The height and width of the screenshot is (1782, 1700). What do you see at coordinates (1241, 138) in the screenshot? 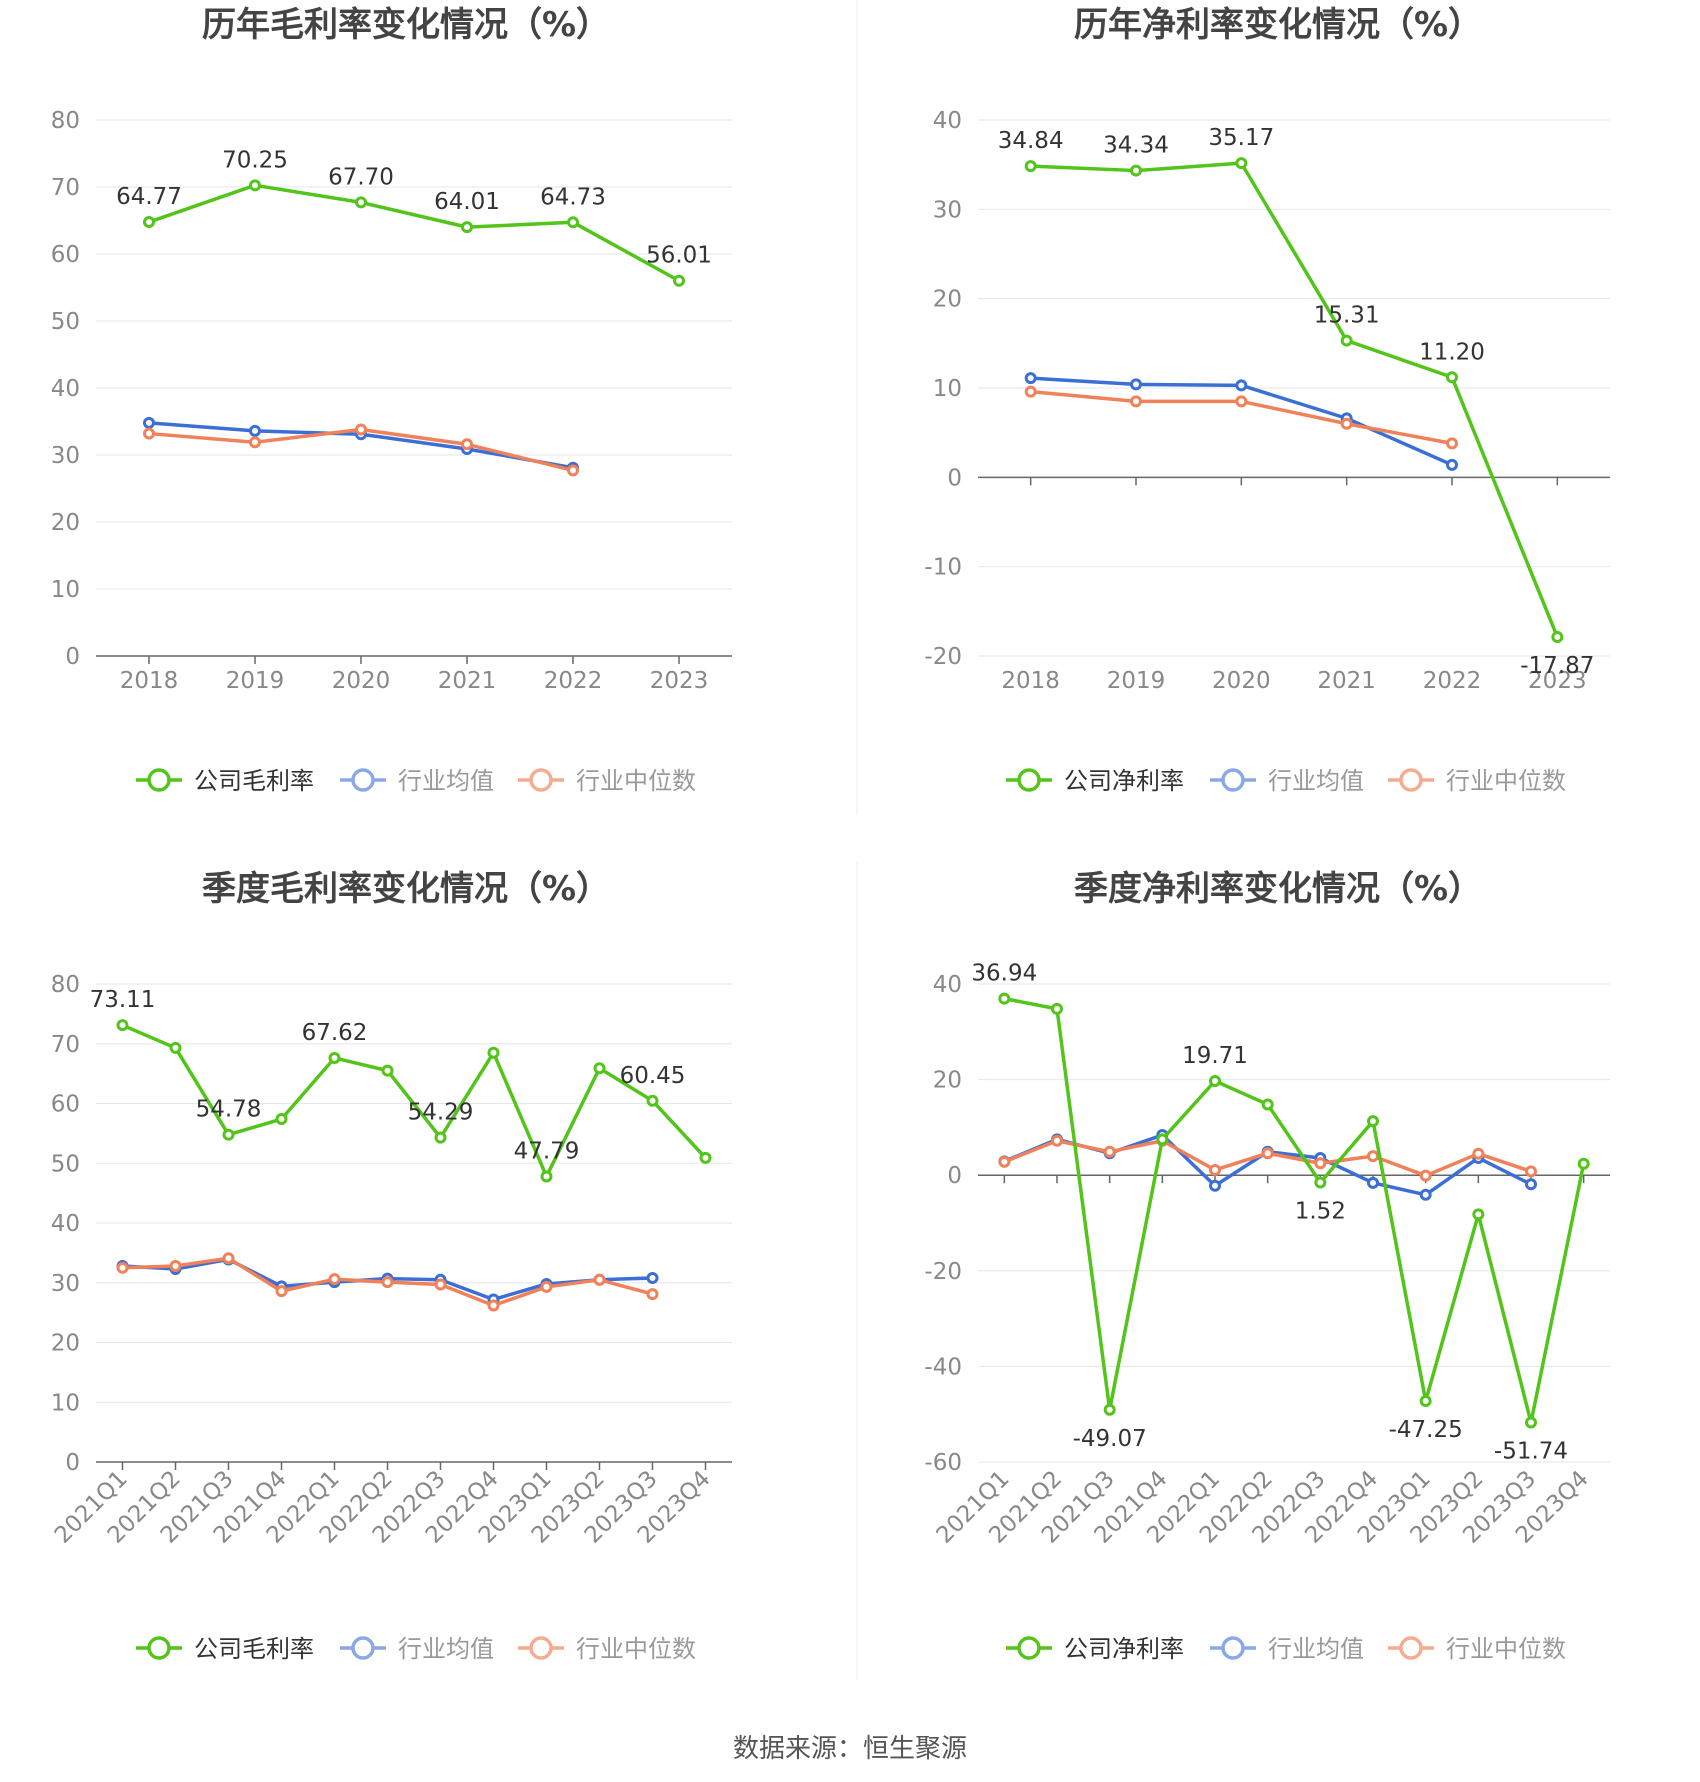
I see `data-label: 35.17` at bounding box center [1241, 138].